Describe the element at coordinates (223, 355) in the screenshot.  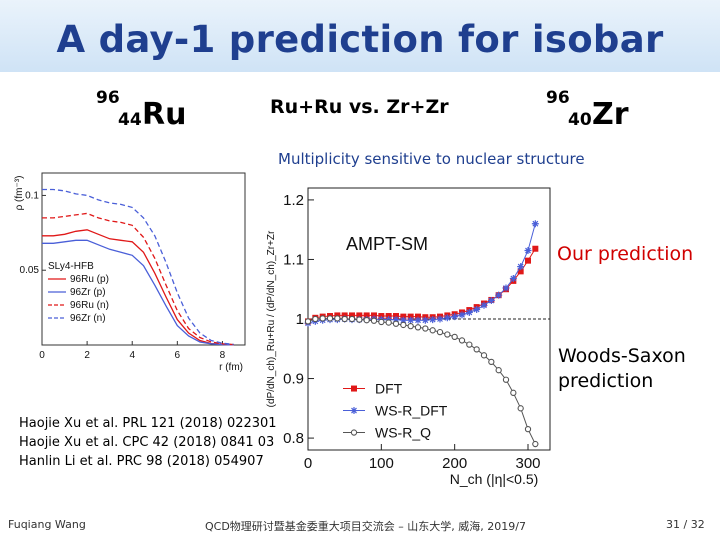
I see `x-tick-label: 8` at that location.